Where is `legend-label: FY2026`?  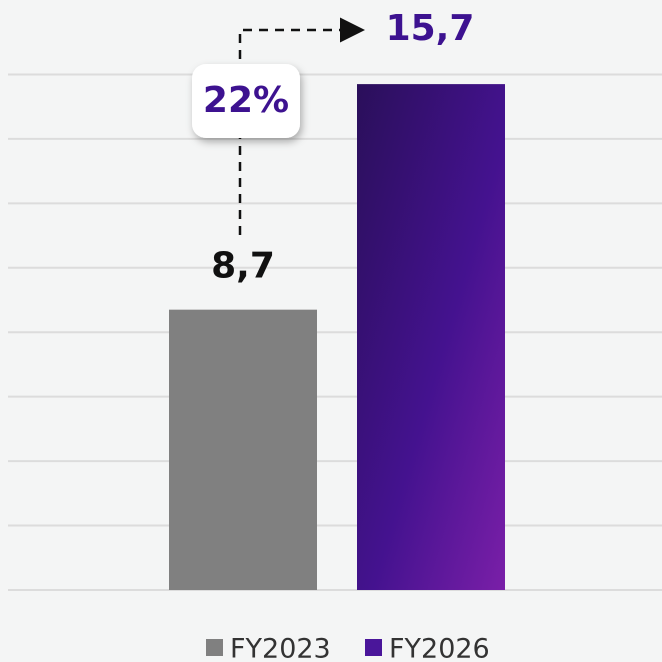
legend-label: FY2026 is located at coordinates (439, 648).